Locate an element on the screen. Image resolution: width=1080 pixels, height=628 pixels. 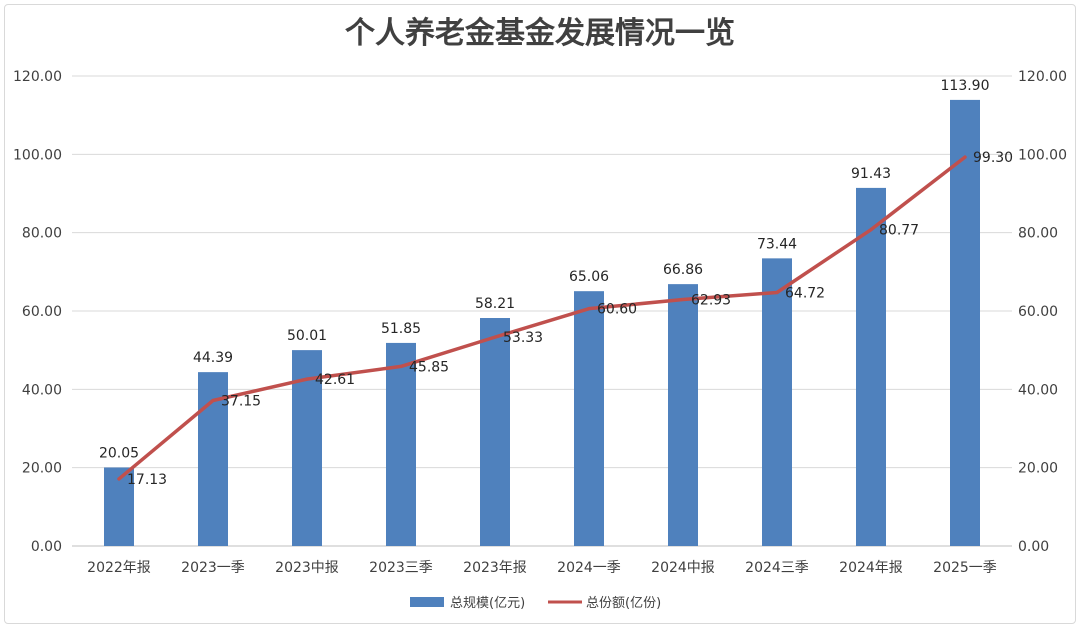
left-tick-label: 120.00 is located at coordinates (37, 77).